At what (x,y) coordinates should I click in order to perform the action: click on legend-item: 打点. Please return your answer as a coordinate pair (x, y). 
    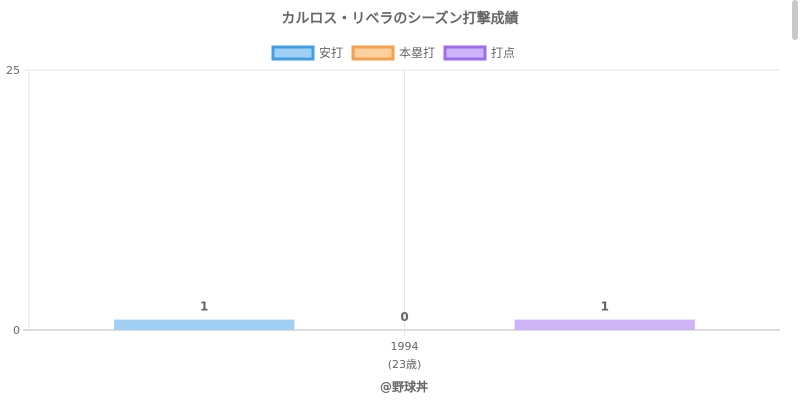
    Looking at the image, I should click on (479, 53).